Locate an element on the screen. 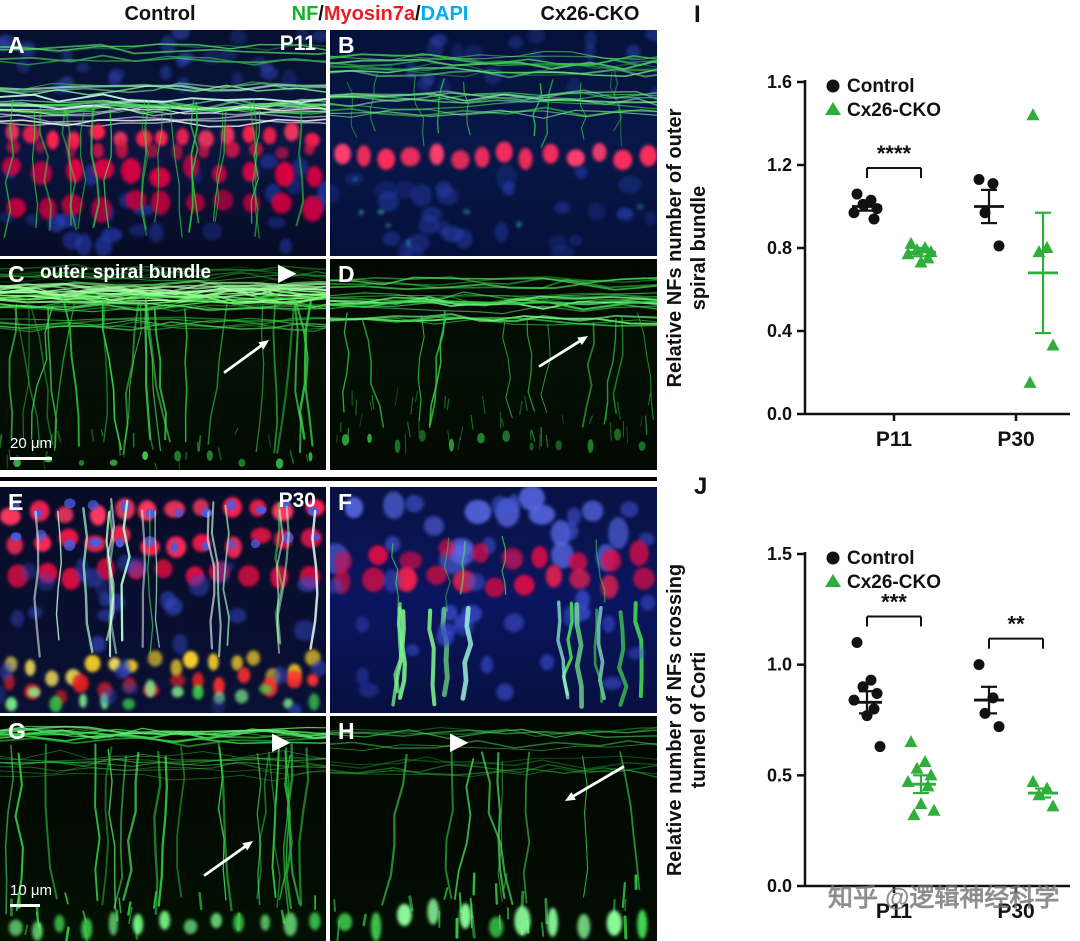 This screenshot has width=1080, height=941. stain-dapi-label: DAPI is located at coordinates (444, 13).